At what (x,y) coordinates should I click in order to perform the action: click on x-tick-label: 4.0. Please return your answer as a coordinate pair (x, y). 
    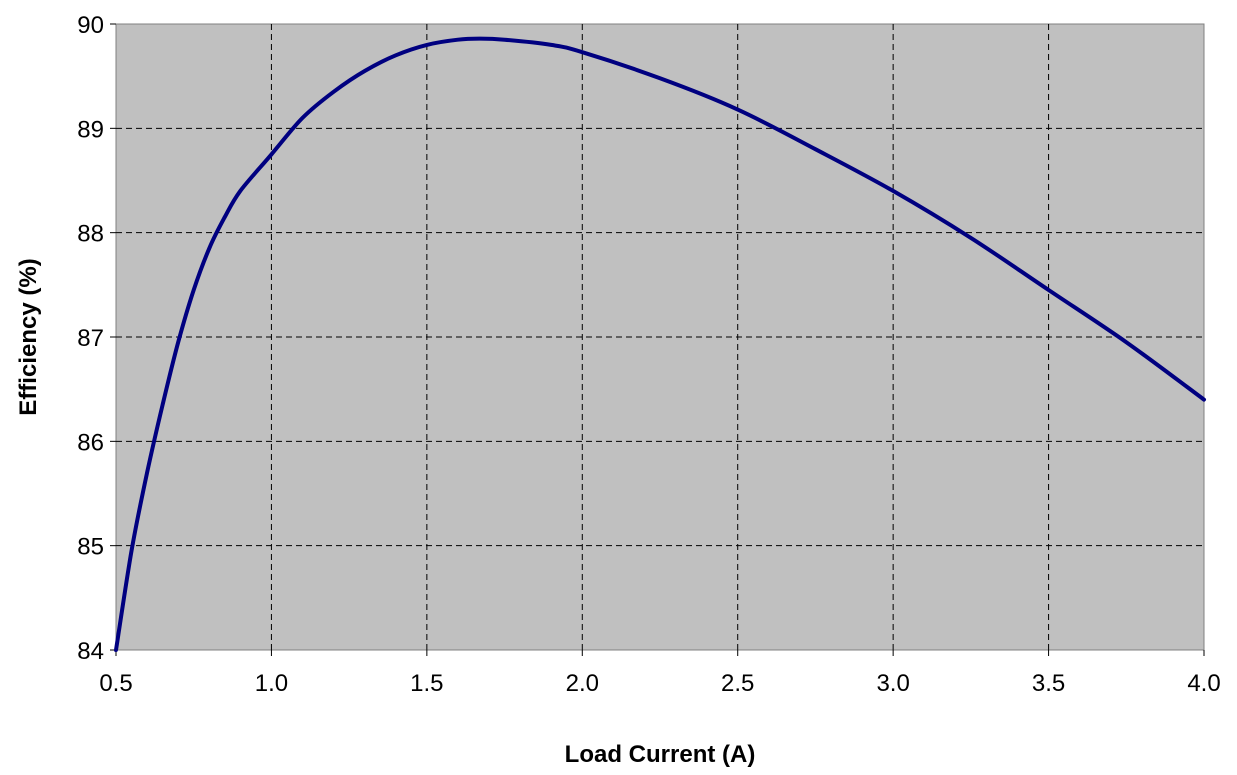
    Looking at the image, I should click on (1203, 683).